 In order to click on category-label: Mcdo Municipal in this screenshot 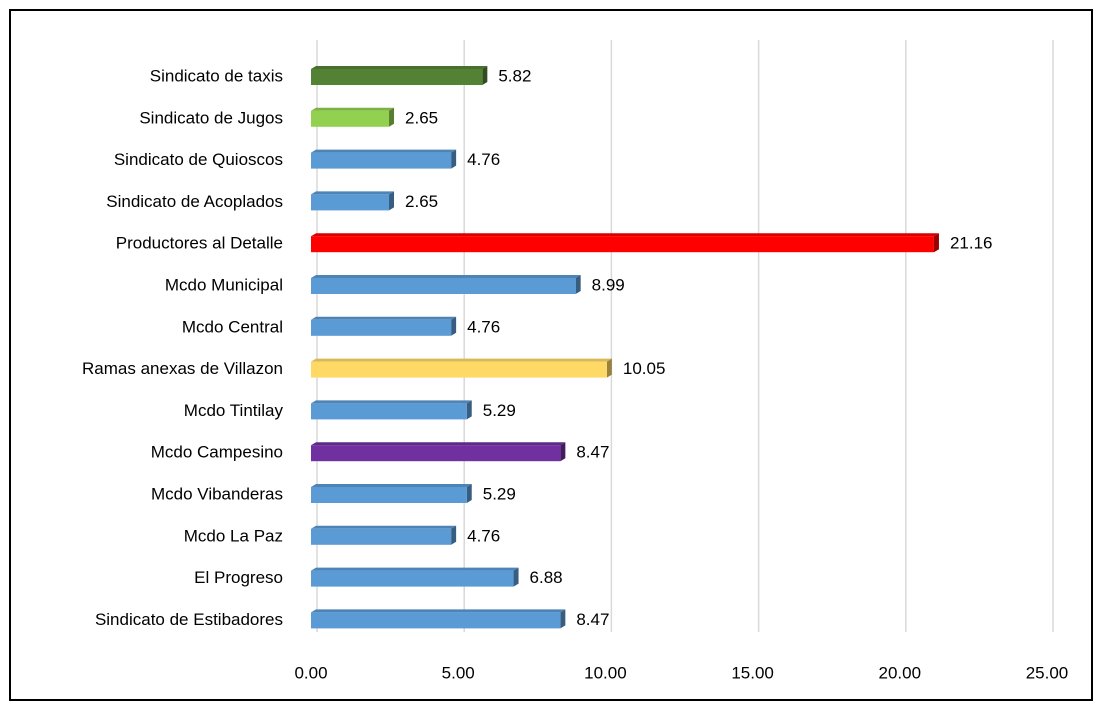, I will do `click(224, 284)`.